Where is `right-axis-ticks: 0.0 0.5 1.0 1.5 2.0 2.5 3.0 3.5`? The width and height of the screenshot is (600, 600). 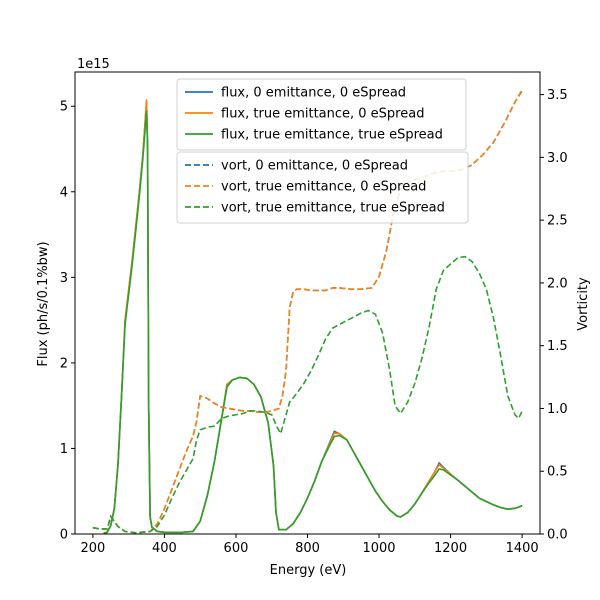
right-axis-ticks: 0.0 0.5 1.0 1.5 2.0 2.5 3.0 3.5 is located at coordinates (554, 315).